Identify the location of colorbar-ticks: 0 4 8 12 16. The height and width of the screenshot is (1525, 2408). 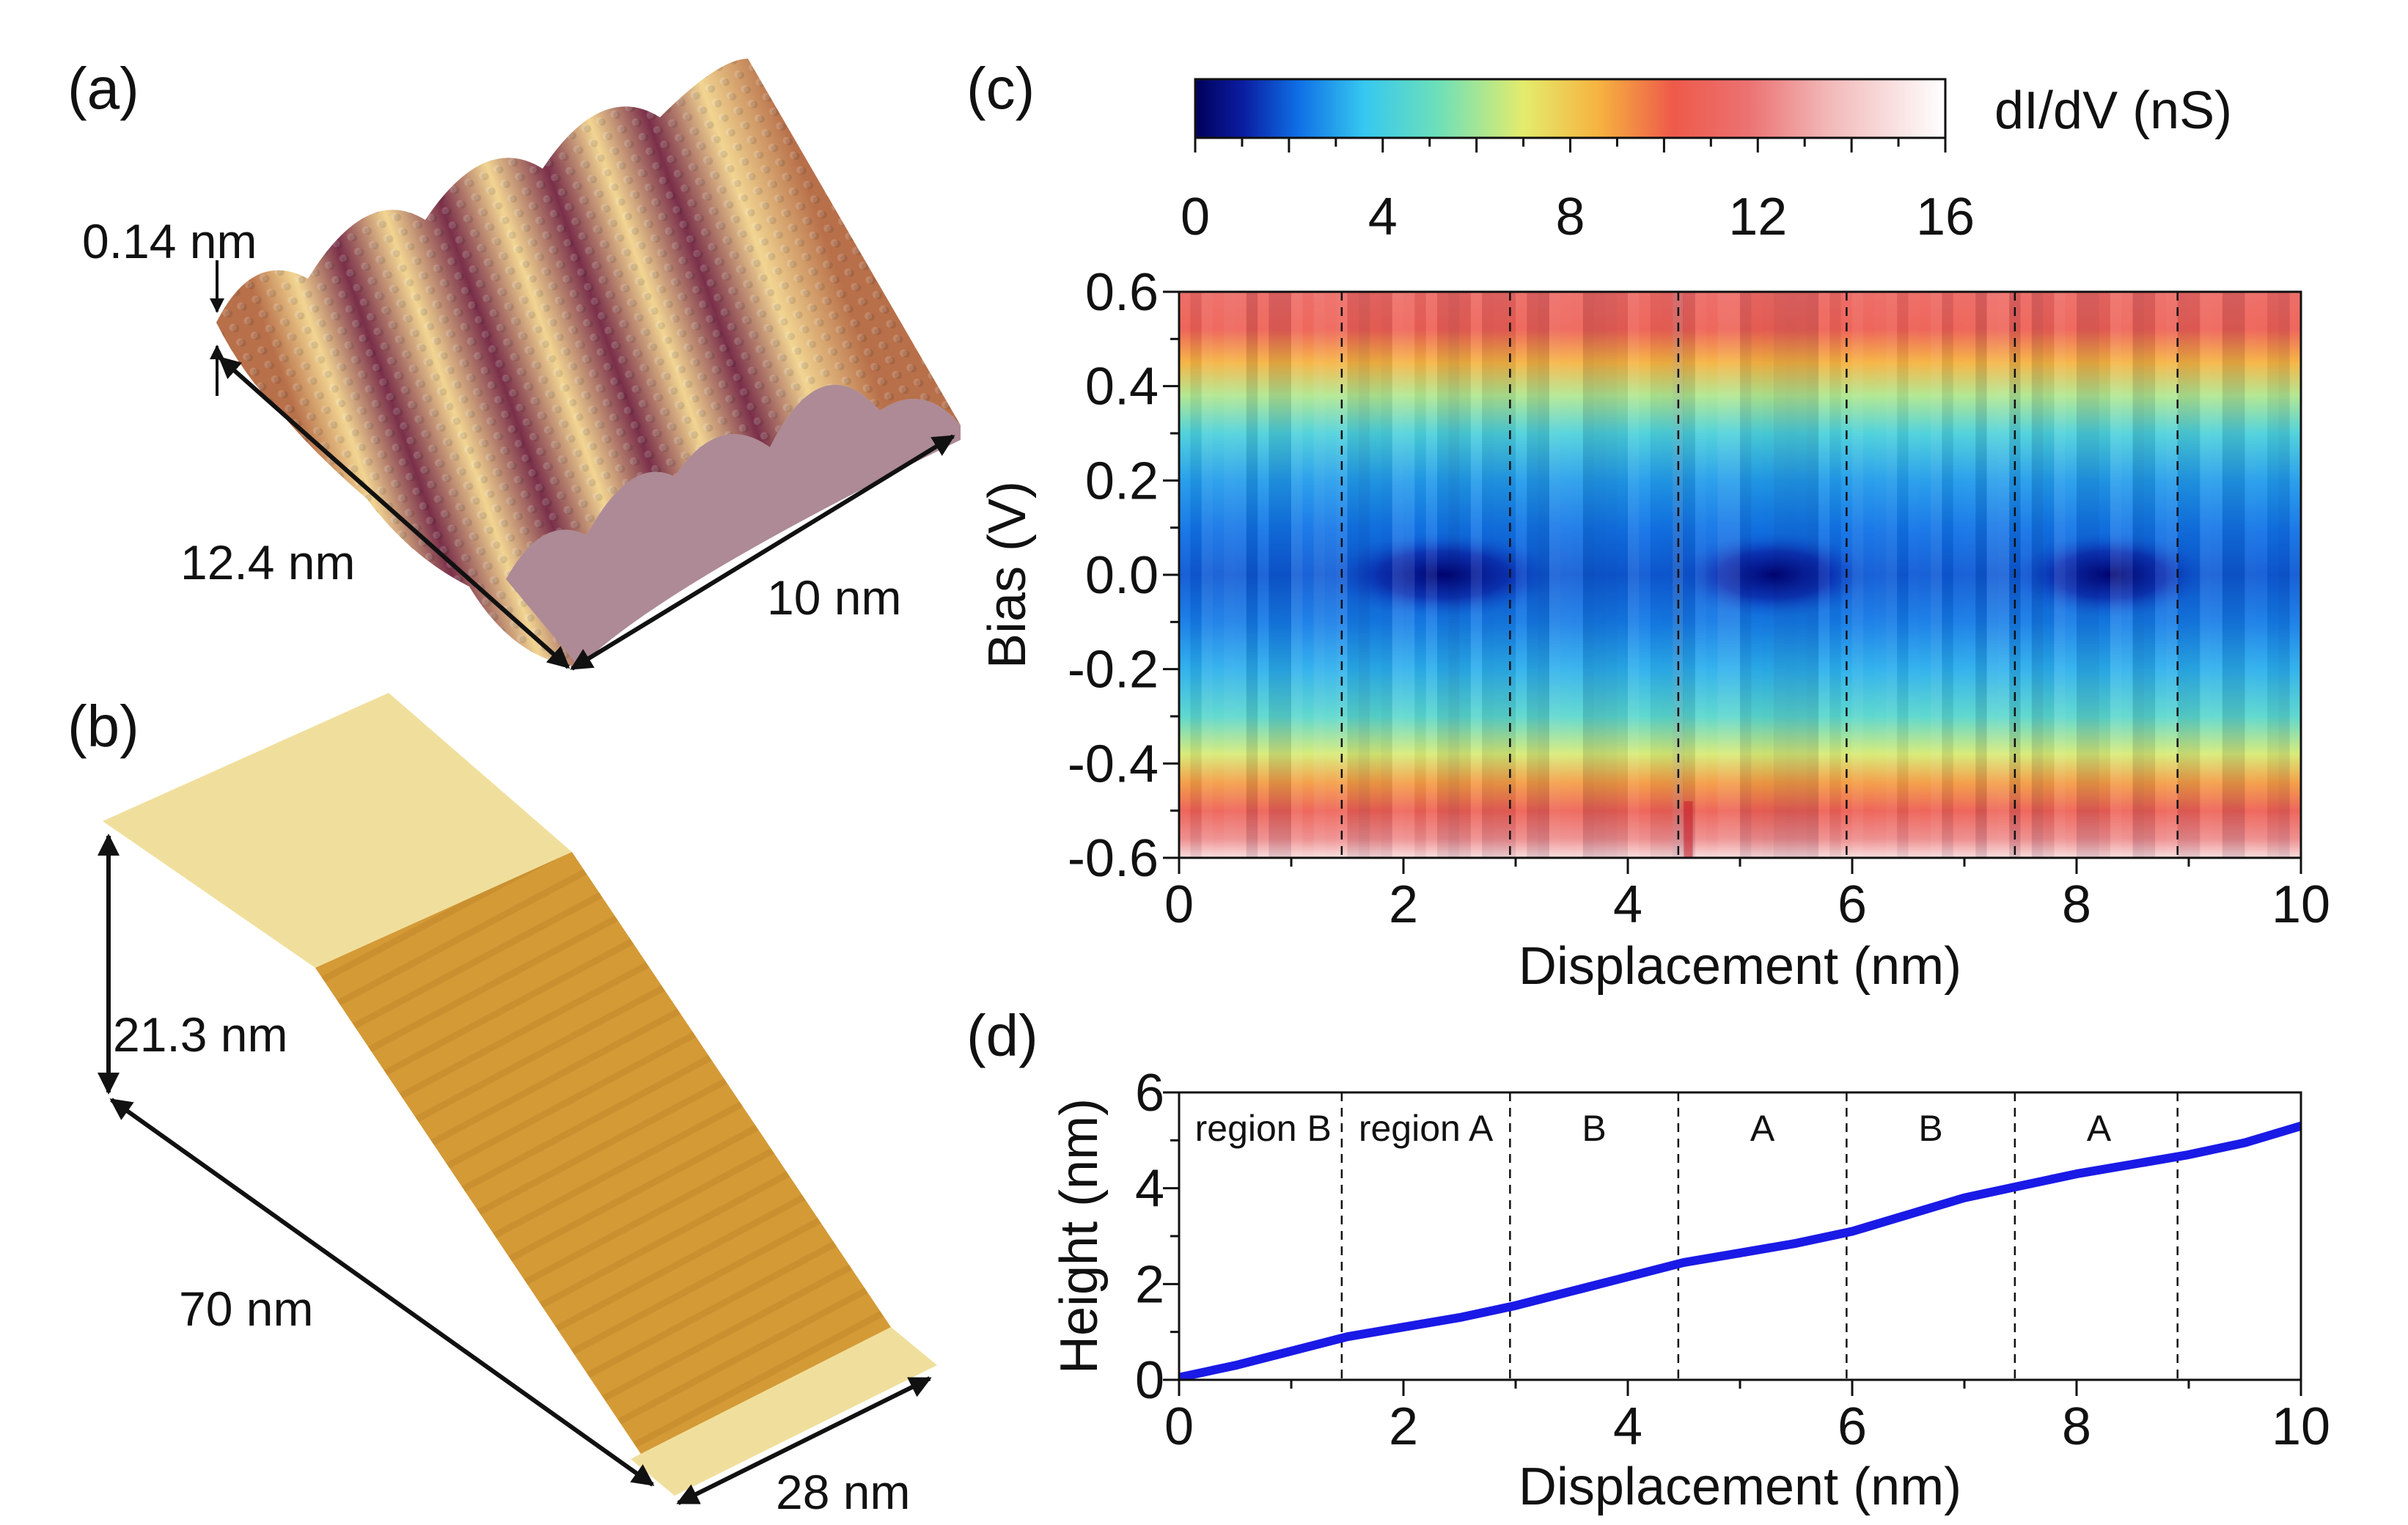
(1578, 192).